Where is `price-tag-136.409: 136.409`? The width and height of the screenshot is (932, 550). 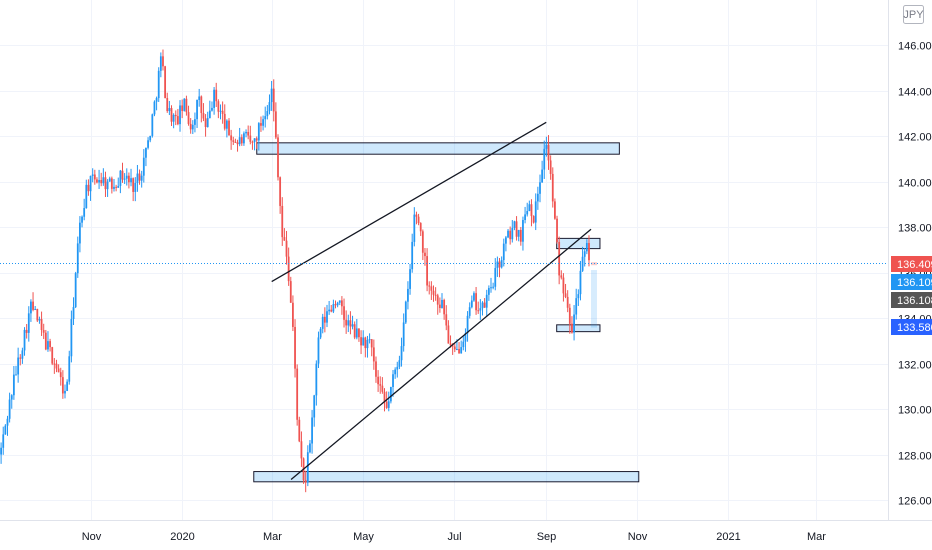
price-tag-136.409: 136.409 is located at coordinates (911, 264).